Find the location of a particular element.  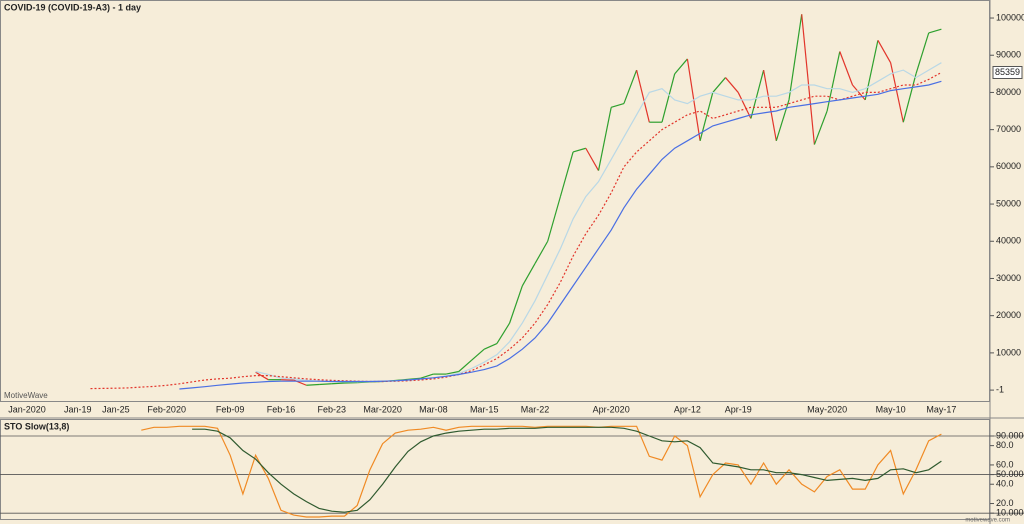

x-tick-label: May-17 is located at coordinates (941, 409).